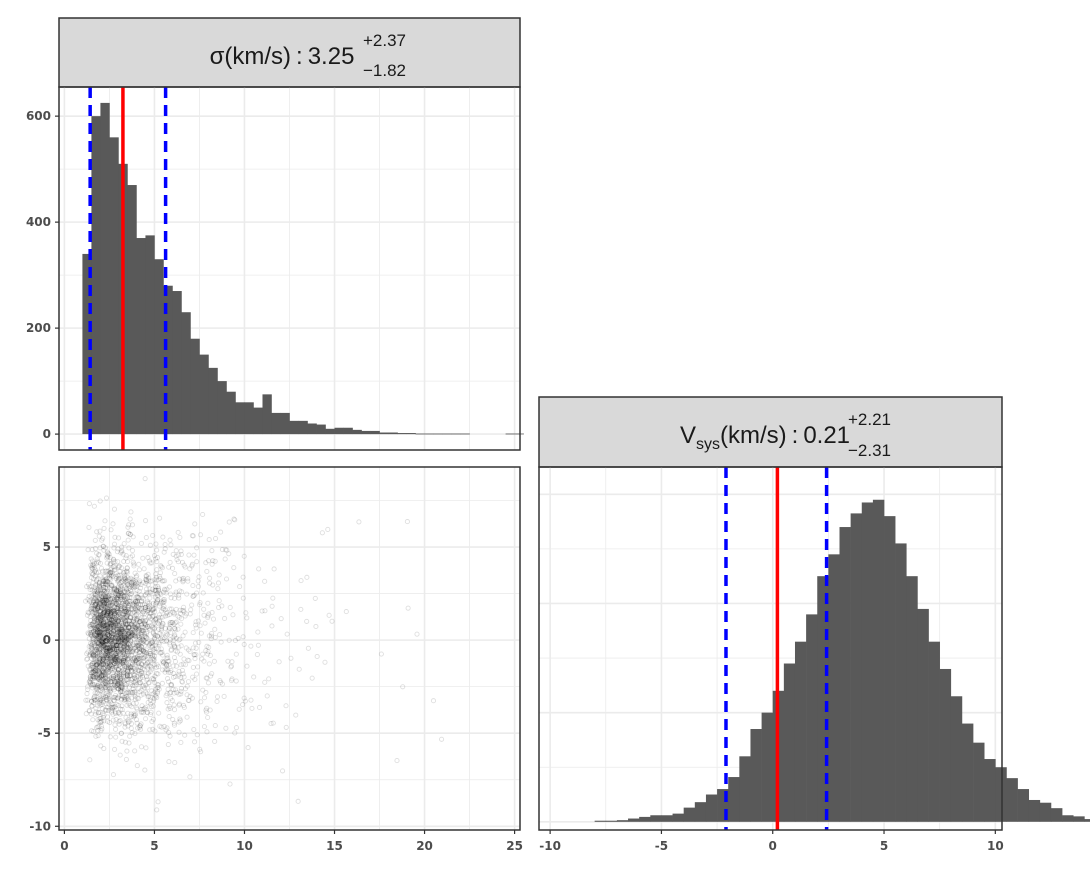  I want to click on vsys-minus-text: −2.31, so click(869, 450).